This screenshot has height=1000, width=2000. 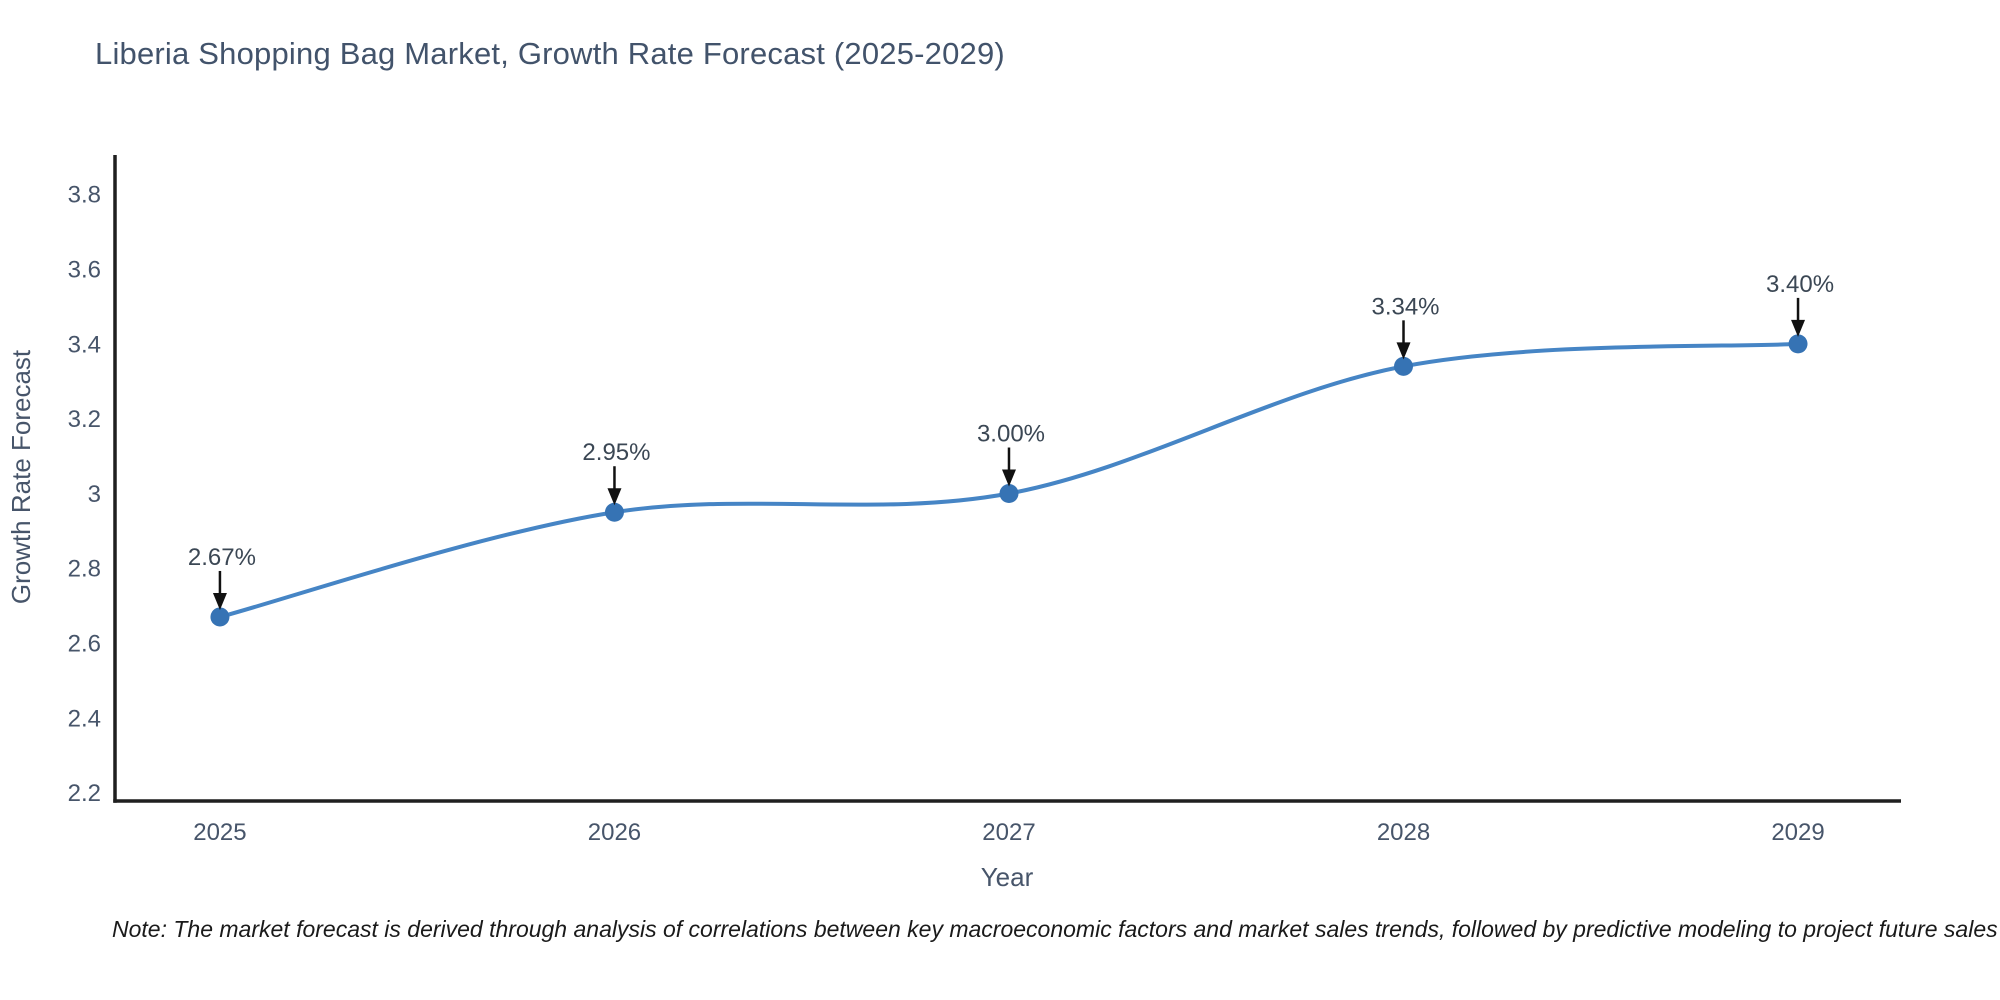 What do you see at coordinates (84, 644) in the screenshot?
I see `y-tick-label: 2.6` at bounding box center [84, 644].